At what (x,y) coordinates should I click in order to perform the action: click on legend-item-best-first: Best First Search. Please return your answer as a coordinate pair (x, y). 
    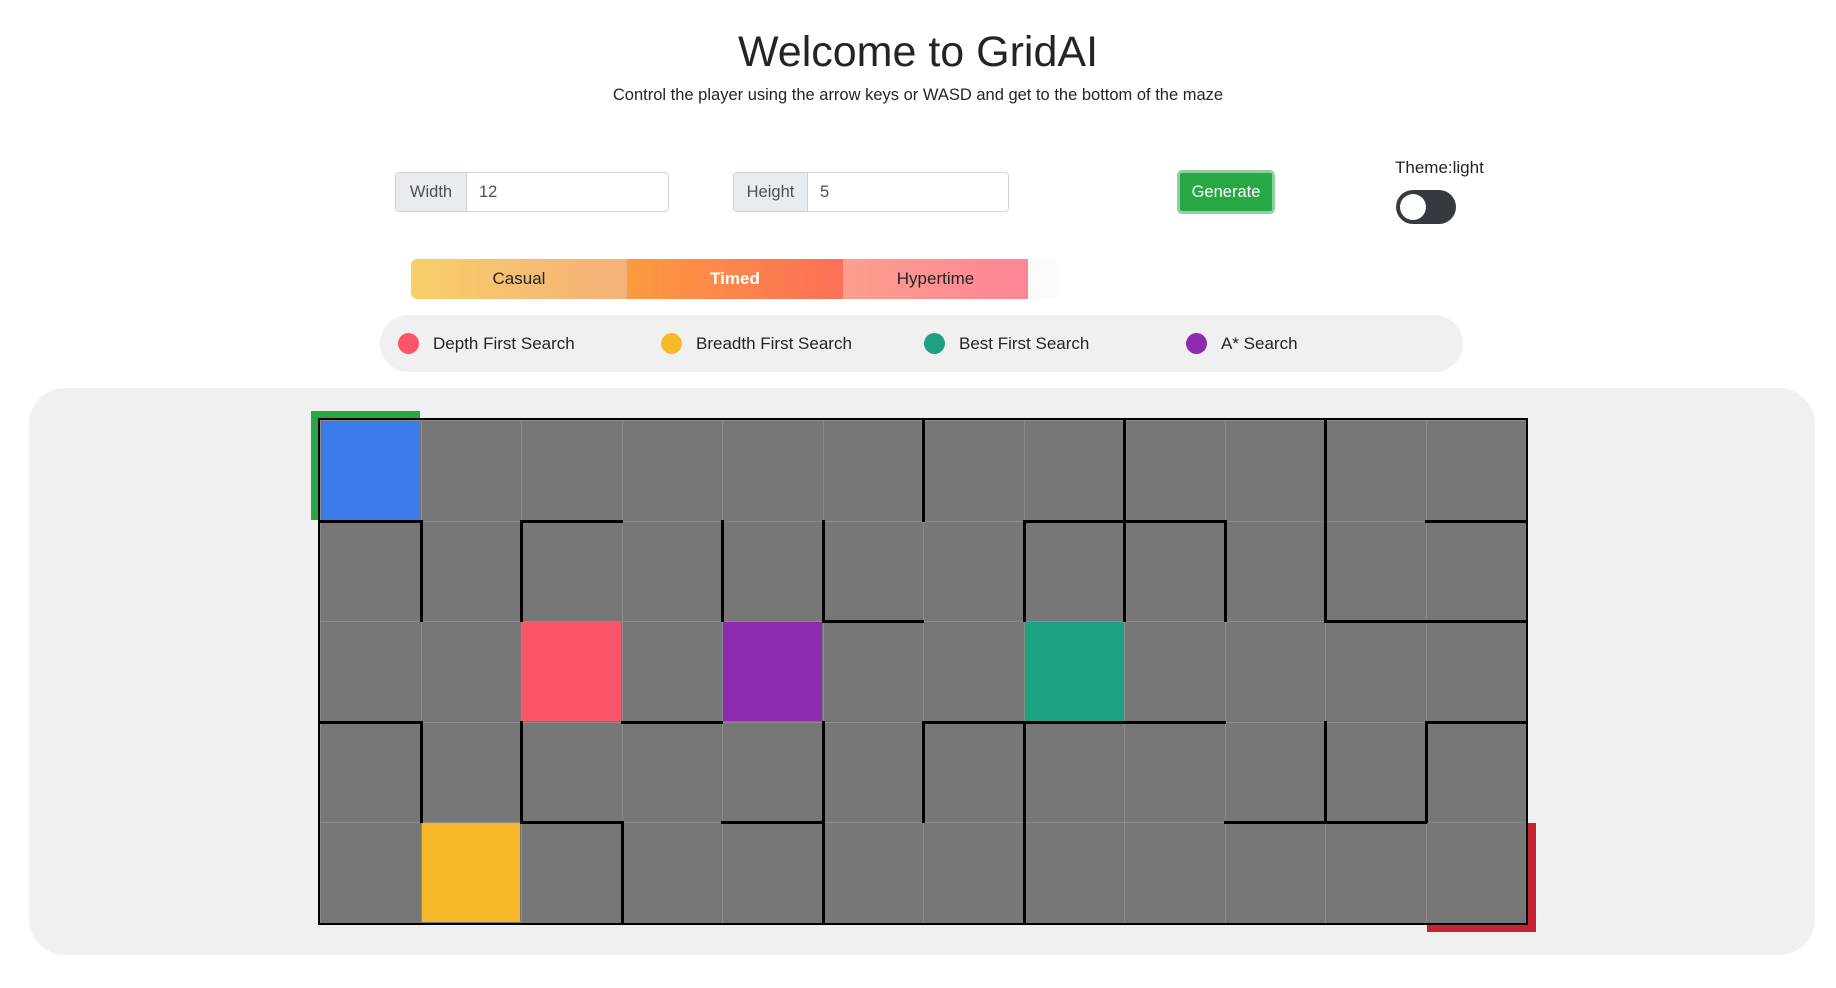
    Looking at the image, I should click on (1006, 343).